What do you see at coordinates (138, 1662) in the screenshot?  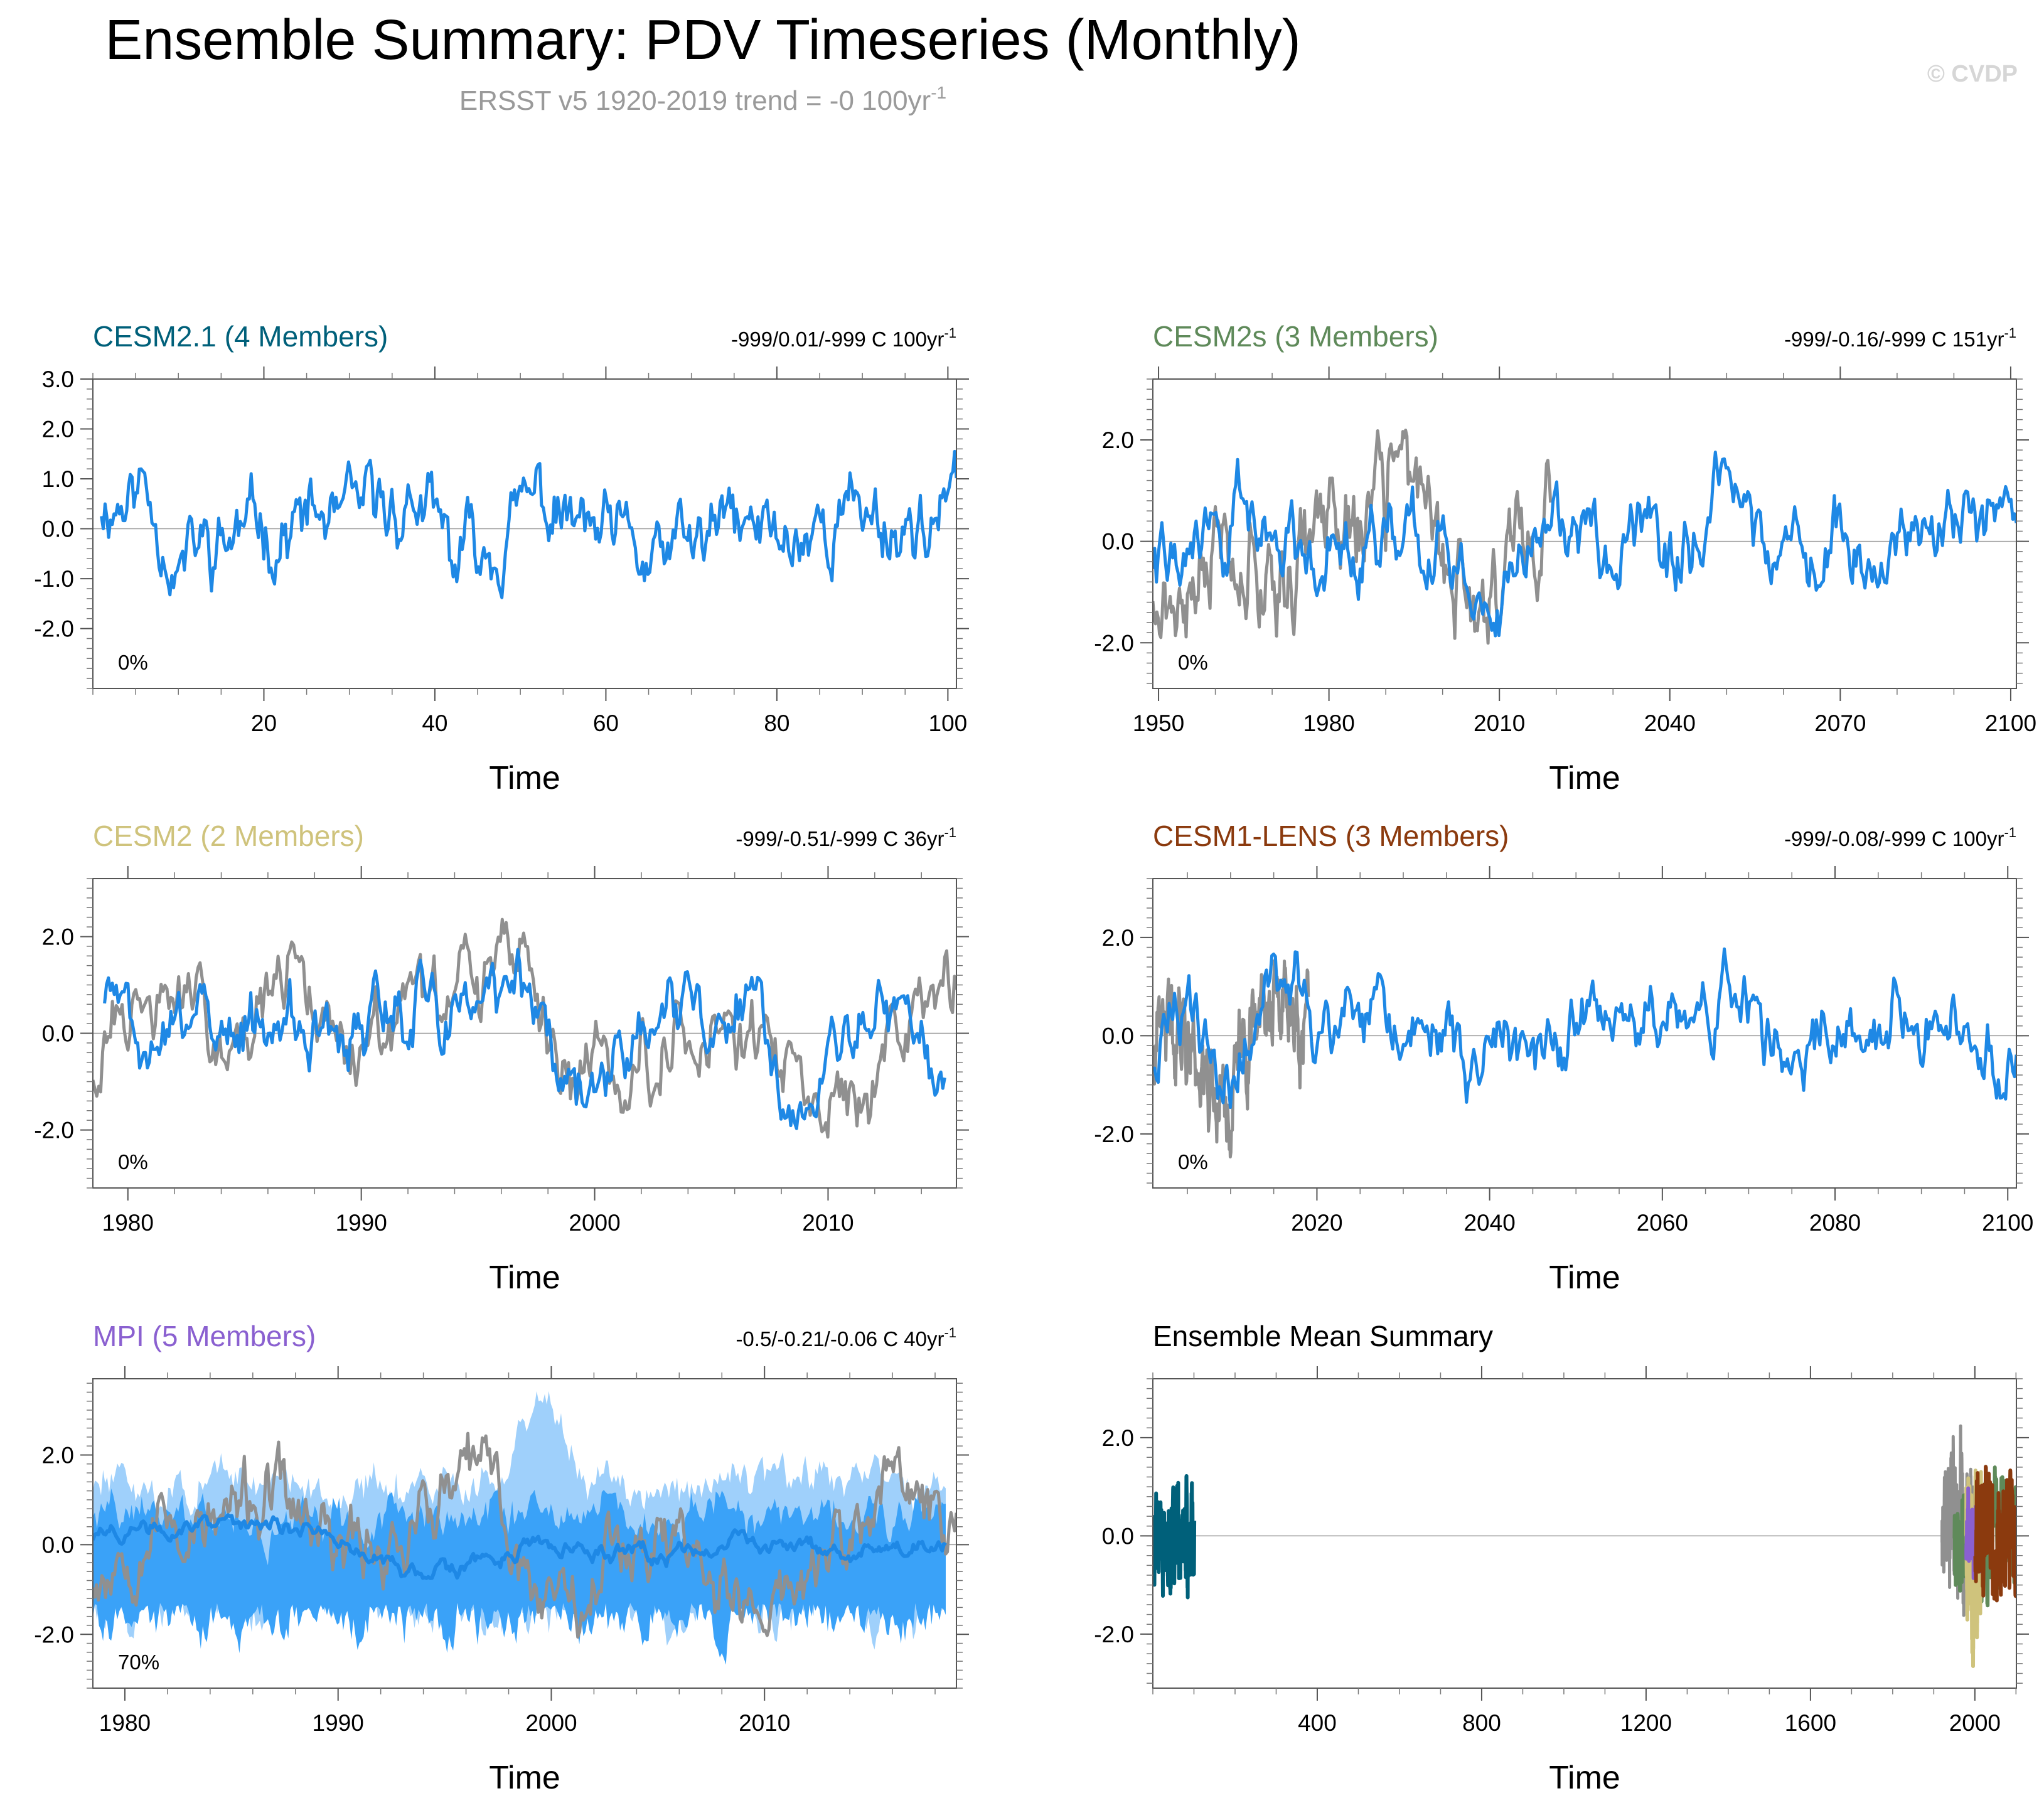 I see `percent-label: 70%` at bounding box center [138, 1662].